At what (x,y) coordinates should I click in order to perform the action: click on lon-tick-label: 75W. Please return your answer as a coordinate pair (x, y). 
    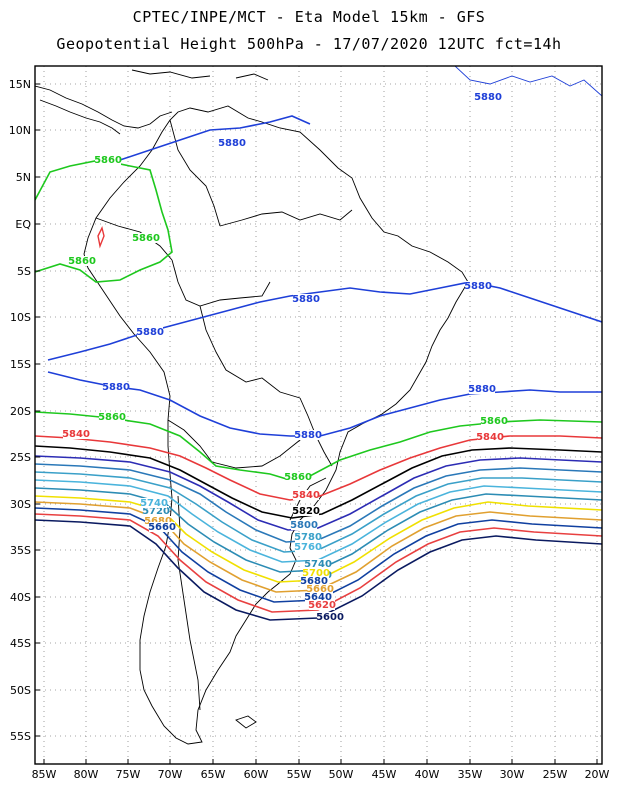
    Looking at the image, I should click on (128, 774).